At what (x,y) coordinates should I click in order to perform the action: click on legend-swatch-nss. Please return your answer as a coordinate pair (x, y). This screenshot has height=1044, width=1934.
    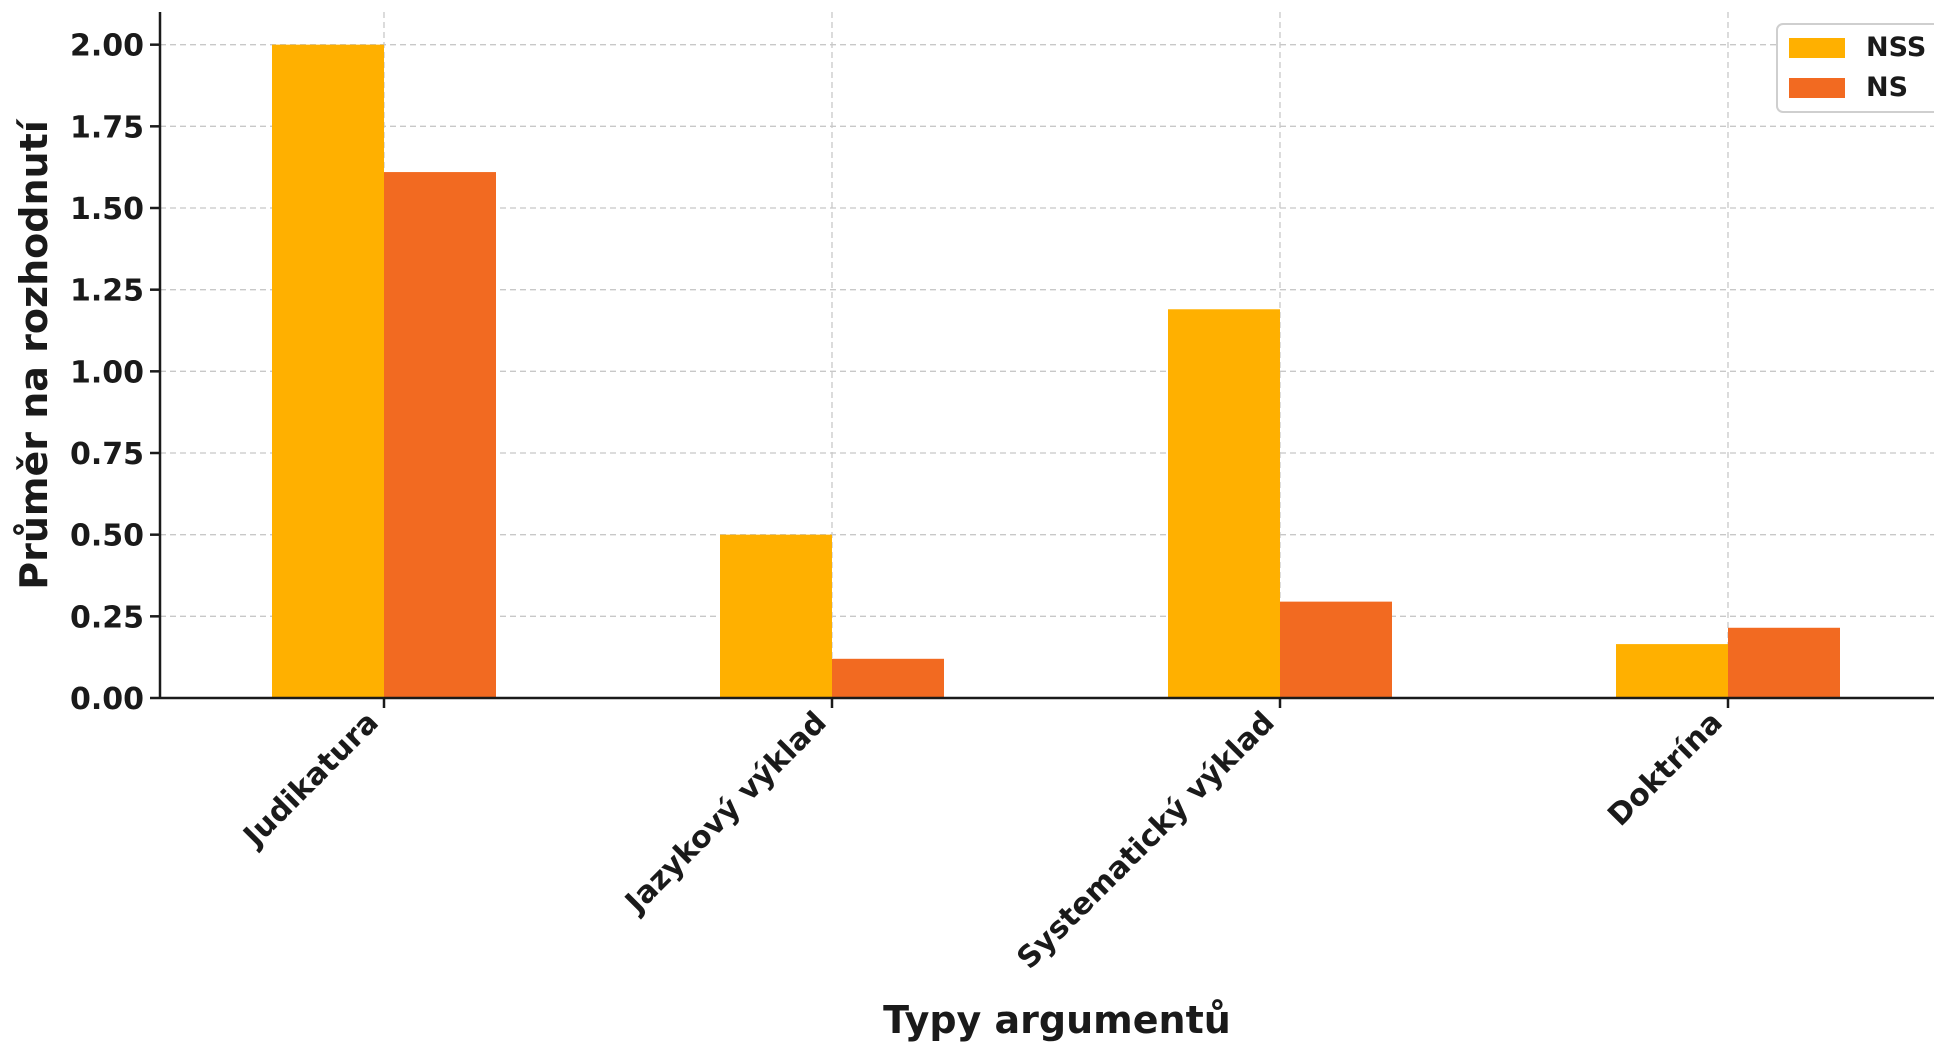
    Looking at the image, I should click on (1817, 48).